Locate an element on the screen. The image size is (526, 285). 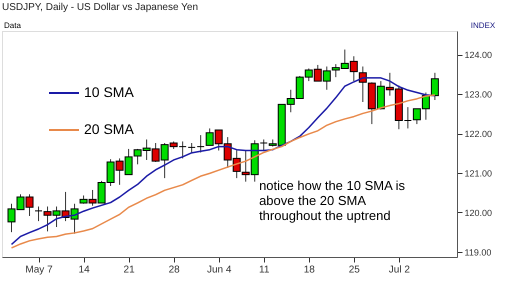
x-tick-label: 11 is located at coordinates (264, 270).